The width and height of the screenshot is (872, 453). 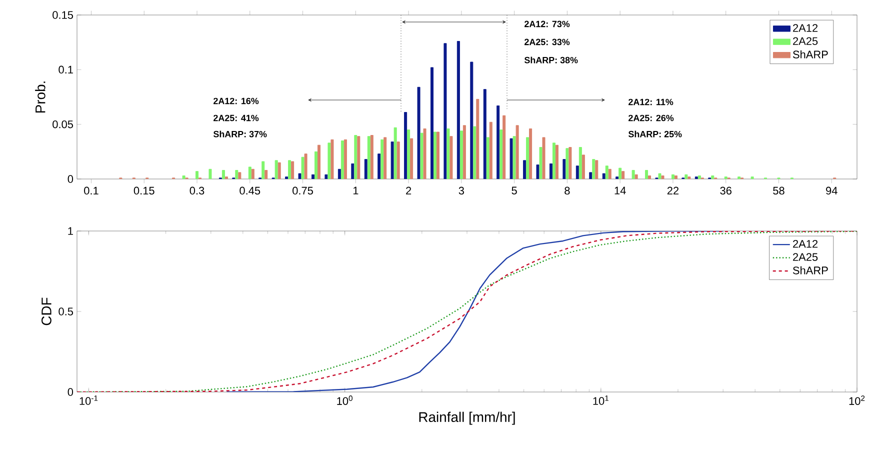 What do you see at coordinates (832, 190) in the screenshot?
I see `x-tick-label: 94` at bounding box center [832, 190].